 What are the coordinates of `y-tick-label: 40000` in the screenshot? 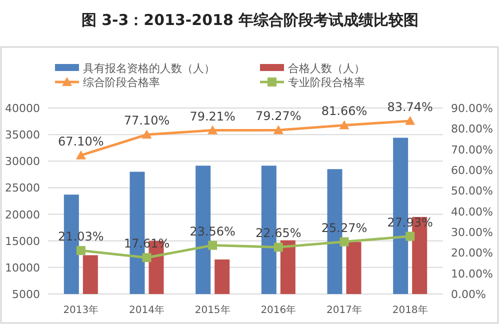 It's located at (22, 108).